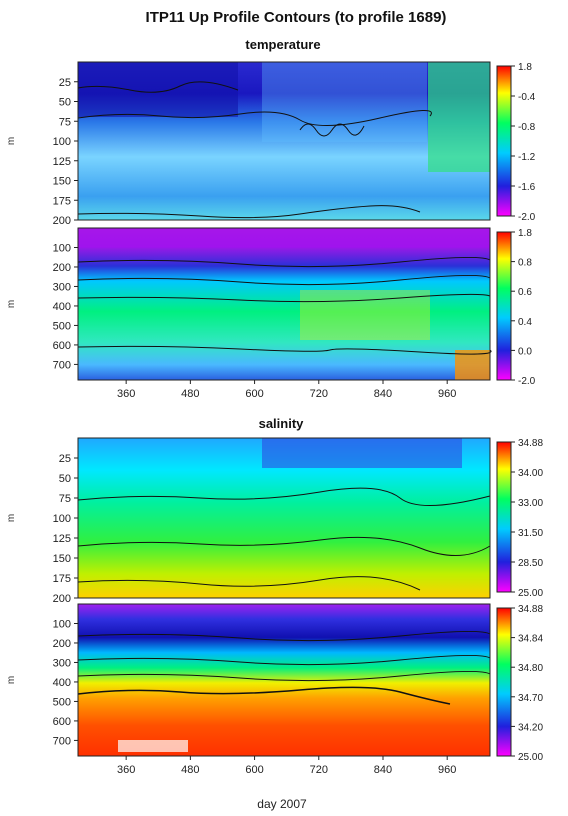 The image size is (568, 816). What do you see at coordinates (65, 459) in the screenshot?
I see `y-tick-label: 25` at bounding box center [65, 459].